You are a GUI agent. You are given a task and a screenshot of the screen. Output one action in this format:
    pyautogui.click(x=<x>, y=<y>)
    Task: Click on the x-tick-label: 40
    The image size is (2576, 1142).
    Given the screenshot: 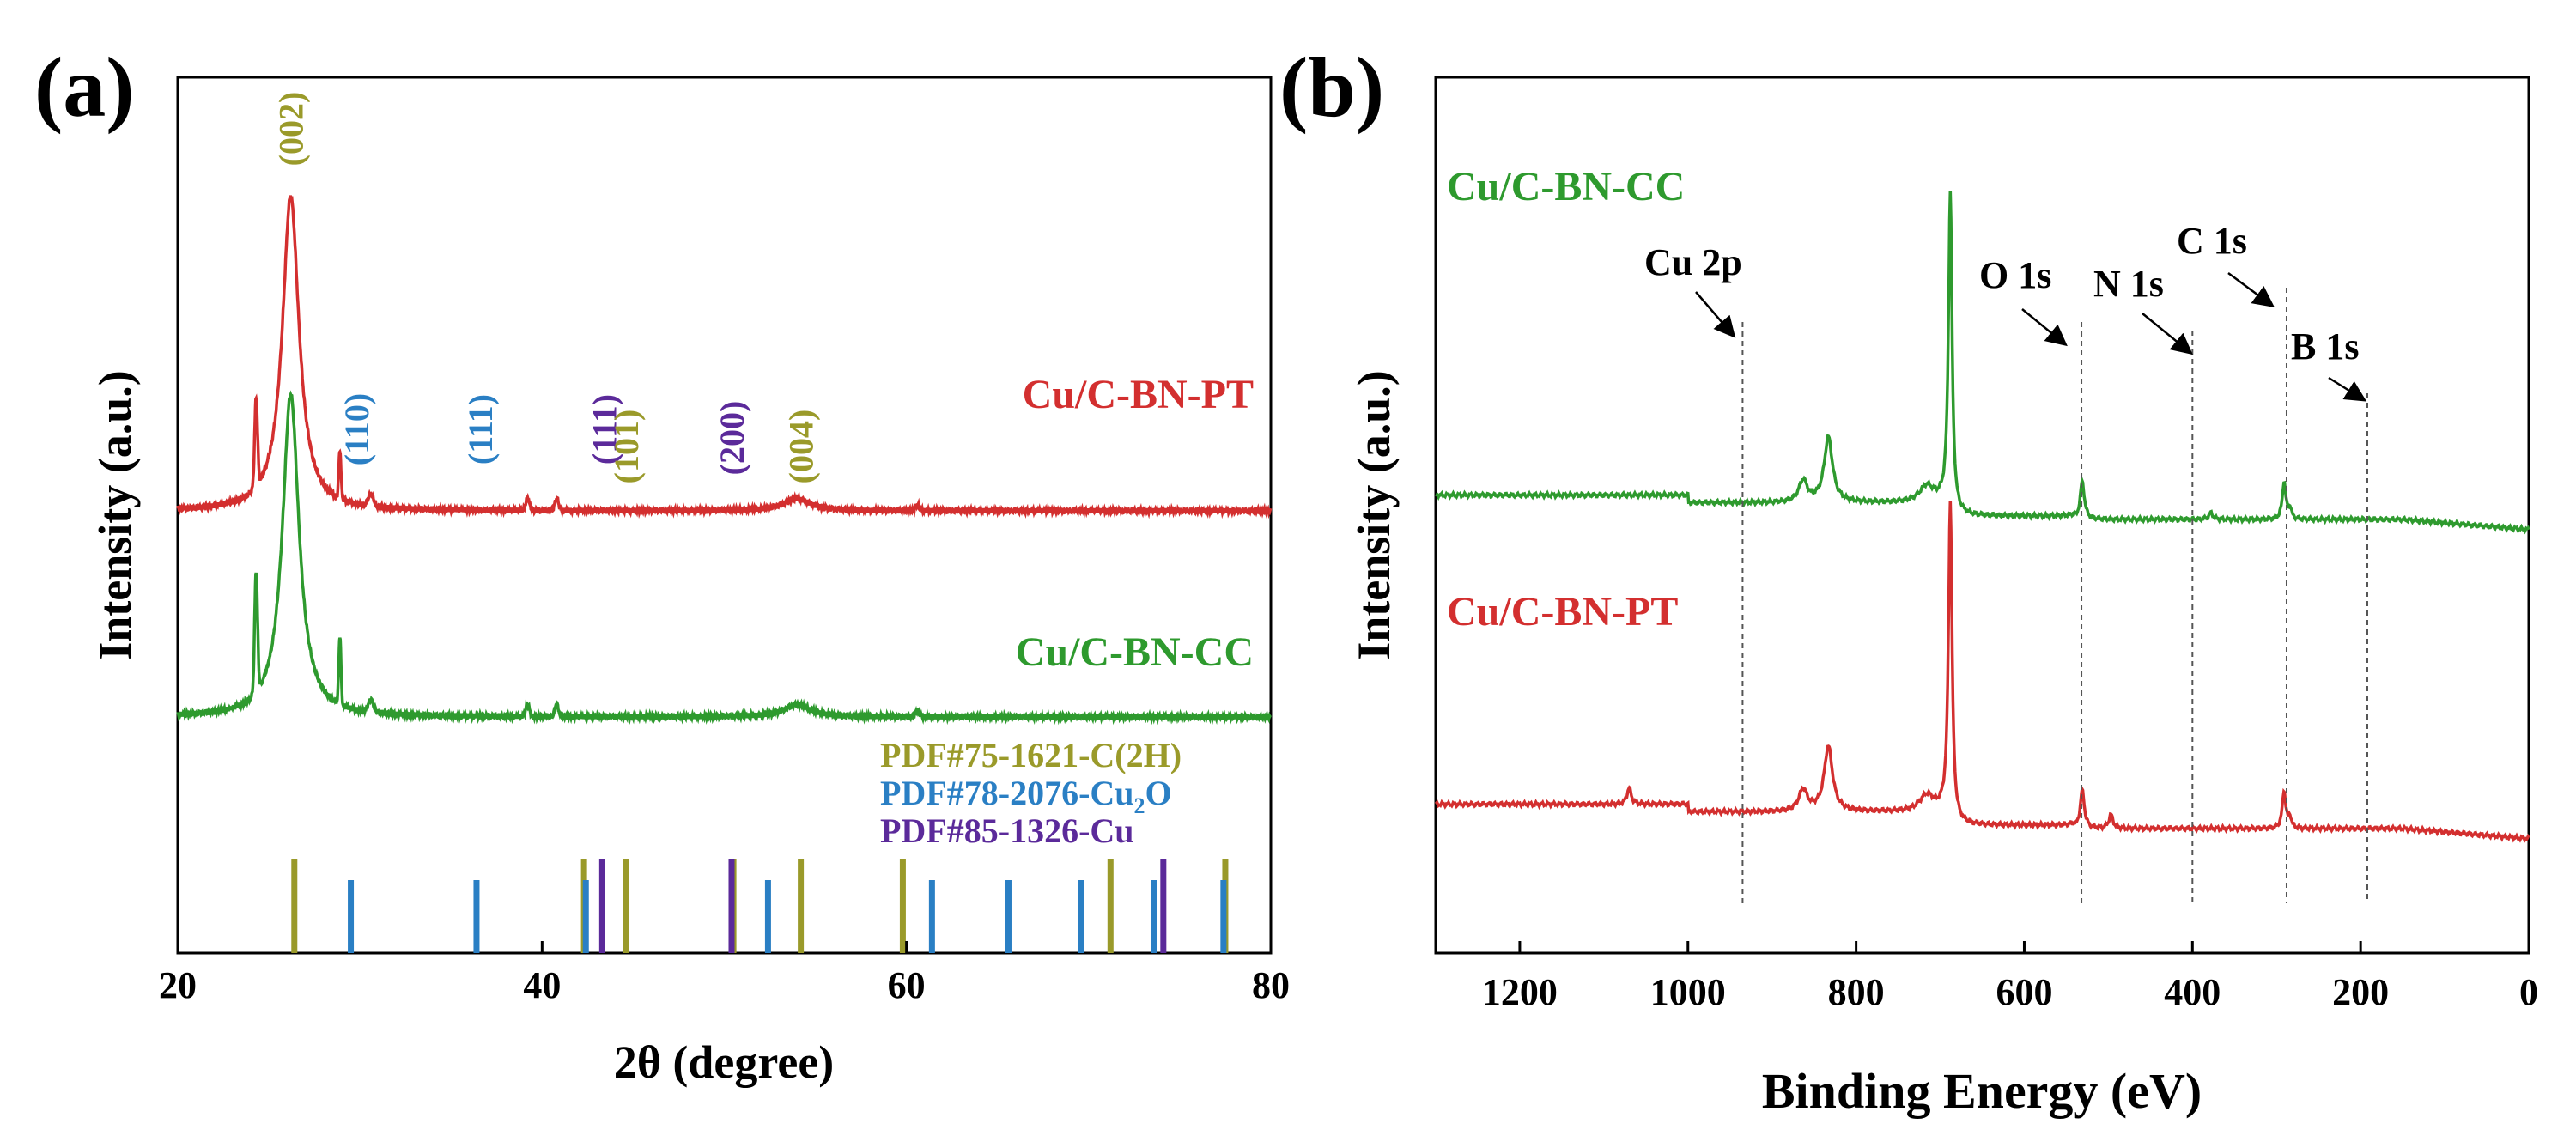 What is the action you would take?
    pyautogui.click(x=542, y=985)
    